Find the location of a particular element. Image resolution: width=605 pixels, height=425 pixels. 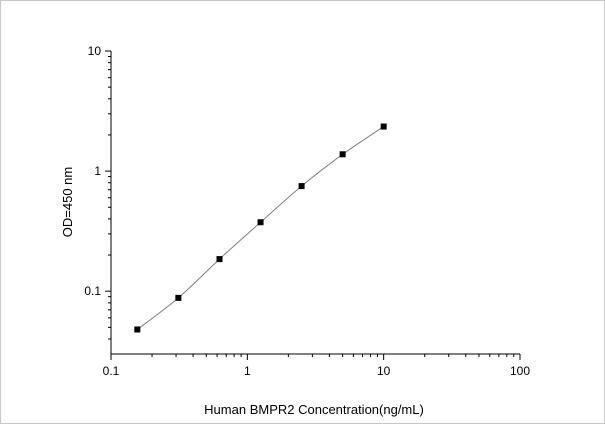

x-tick-label: 10 is located at coordinates (384, 371).